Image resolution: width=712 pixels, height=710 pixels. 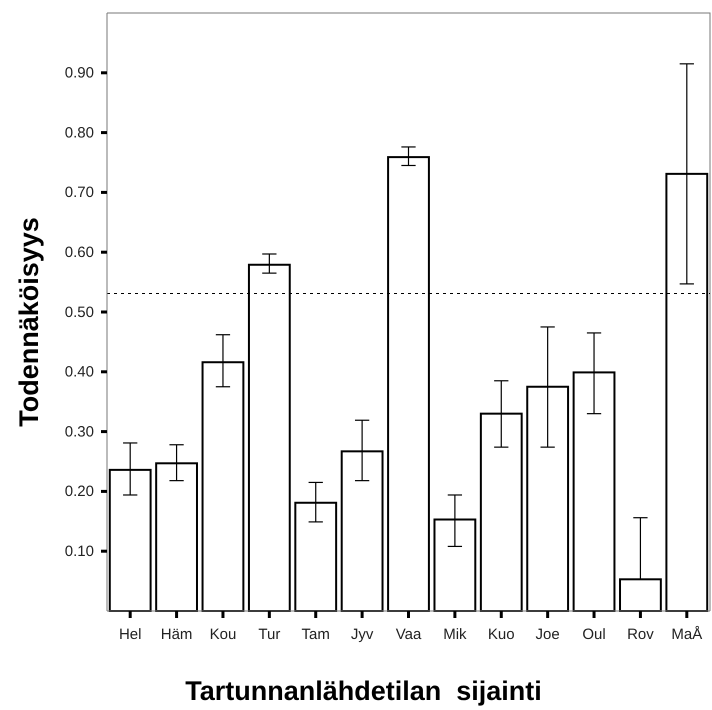 What do you see at coordinates (29, 322) in the screenshot?
I see `y-axis-title: Todennäköisyys` at bounding box center [29, 322].